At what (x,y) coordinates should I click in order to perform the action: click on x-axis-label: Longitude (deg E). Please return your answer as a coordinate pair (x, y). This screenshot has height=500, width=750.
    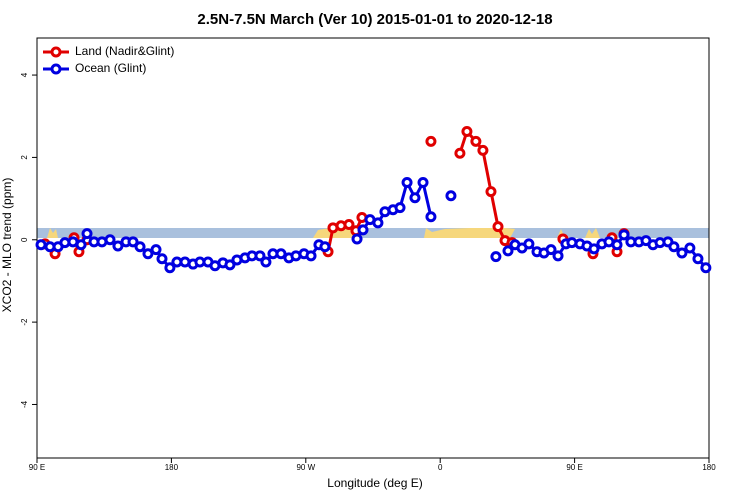
    Looking at the image, I should click on (374, 483).